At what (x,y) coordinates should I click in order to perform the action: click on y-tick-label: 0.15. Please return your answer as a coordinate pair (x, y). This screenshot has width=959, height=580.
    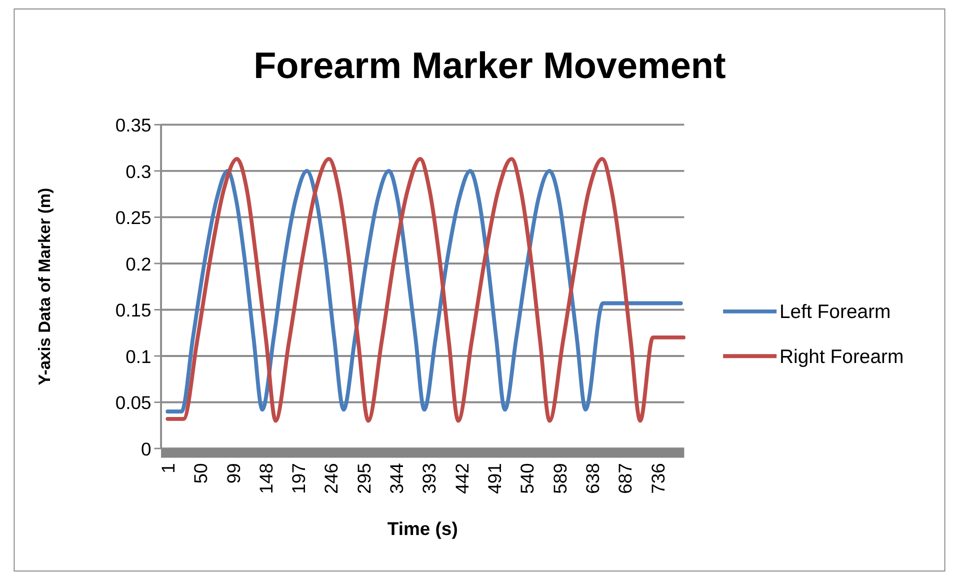
    Looking at the image, I should click on (133, 310).